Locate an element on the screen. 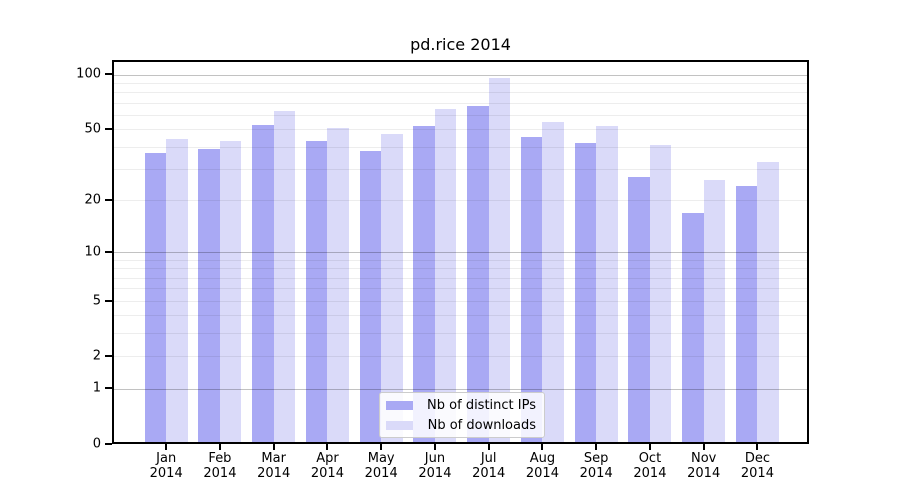 Image resolution: width=900 pixels, height=500 pixels. x-tick-label: Nov 2014 is located at coordinates (704, 466).